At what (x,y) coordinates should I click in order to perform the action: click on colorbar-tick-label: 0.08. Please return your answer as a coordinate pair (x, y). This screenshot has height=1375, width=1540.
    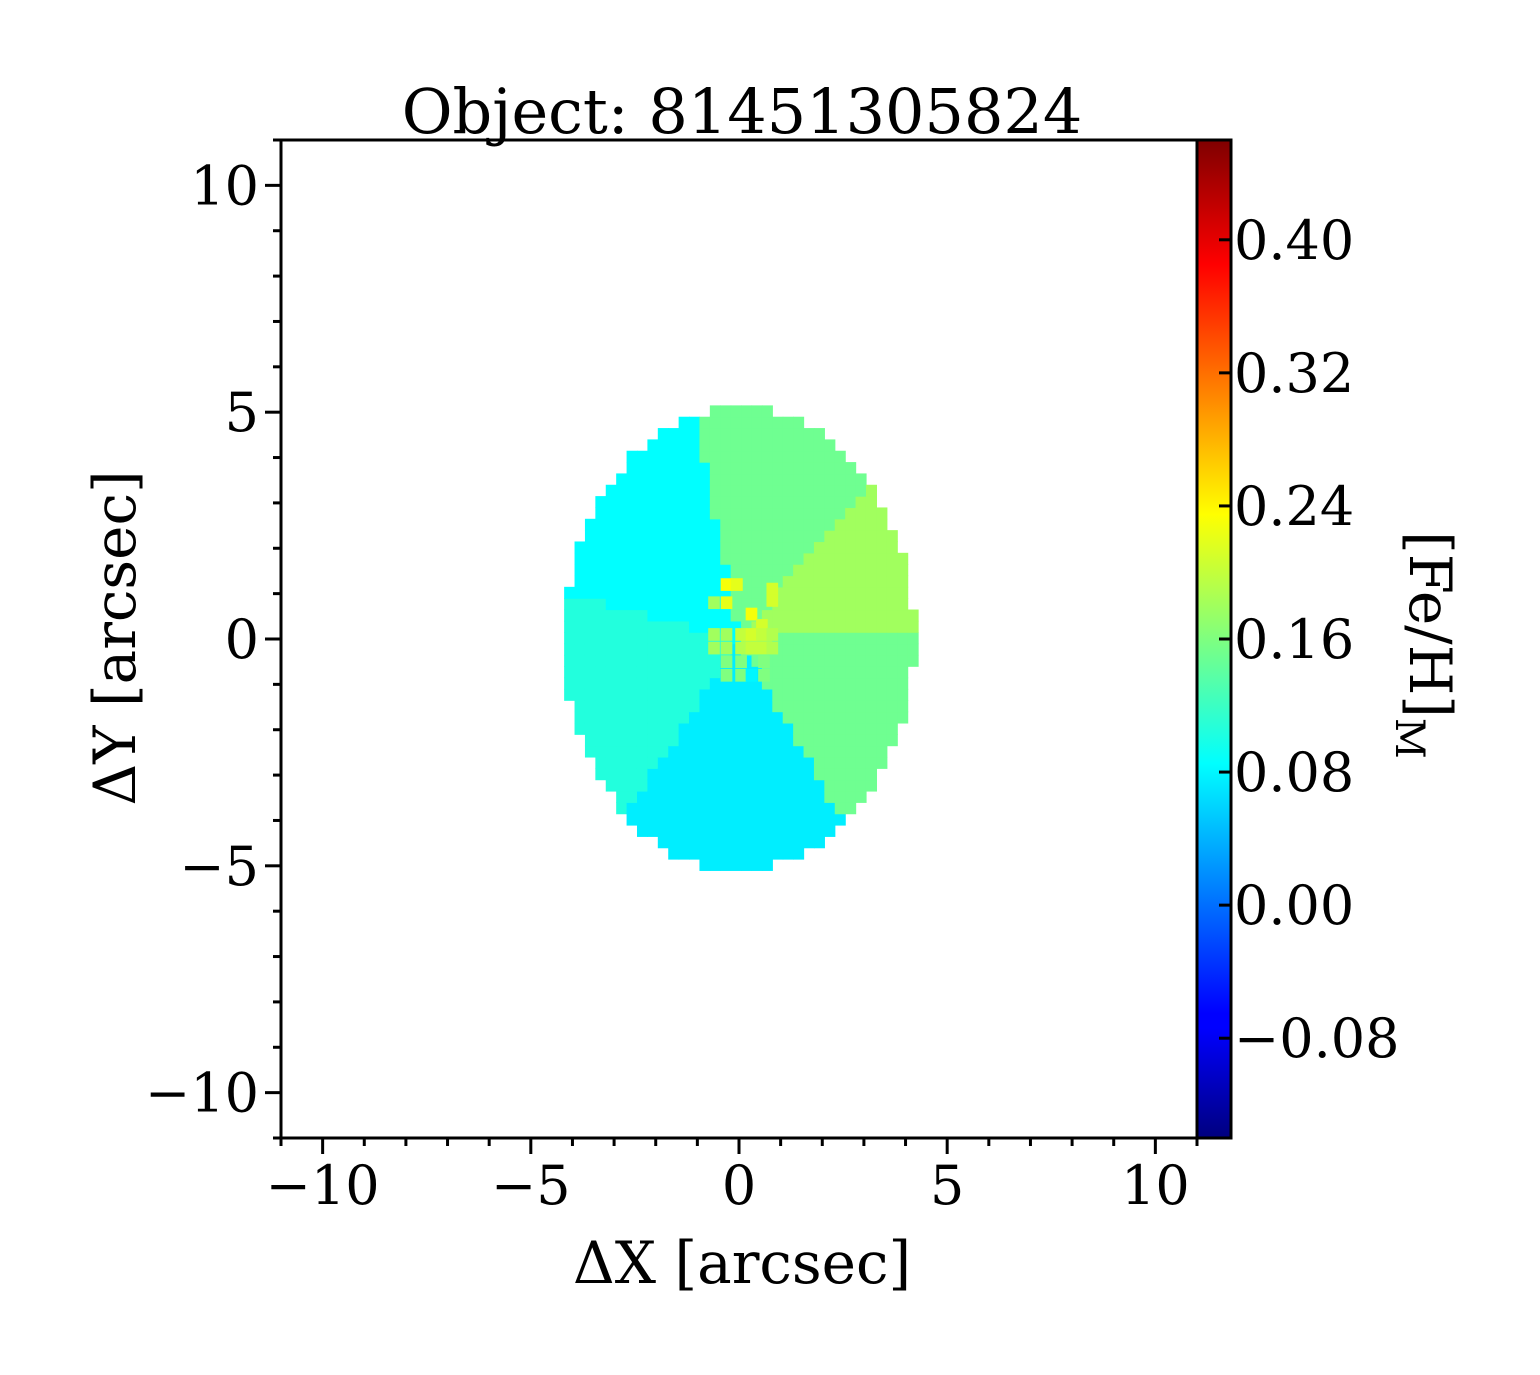
    Looking at the image, I should click on (1294, 772).